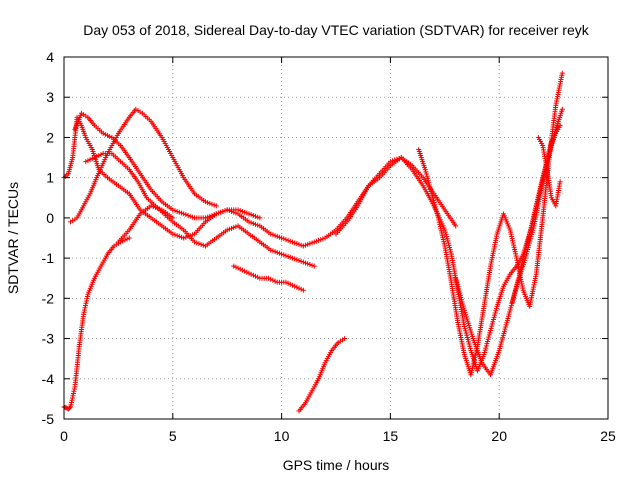 The height and width of the screenshot is (480, 640). What do you see at coordinates (336, 465) in the screenshot?
I see `x-axis-label: GPS time / hours` at bounding box center [336, 465].